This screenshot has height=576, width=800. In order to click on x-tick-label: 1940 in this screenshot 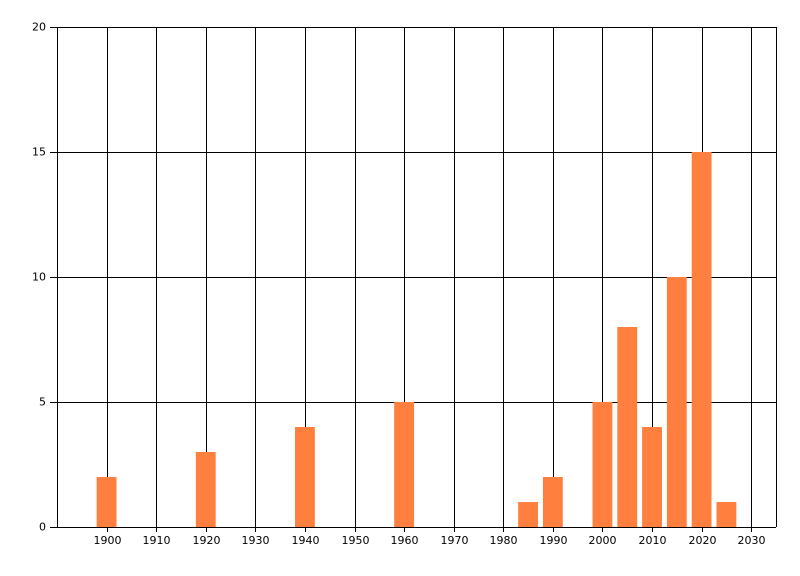, I will do `click(306, 540)`.